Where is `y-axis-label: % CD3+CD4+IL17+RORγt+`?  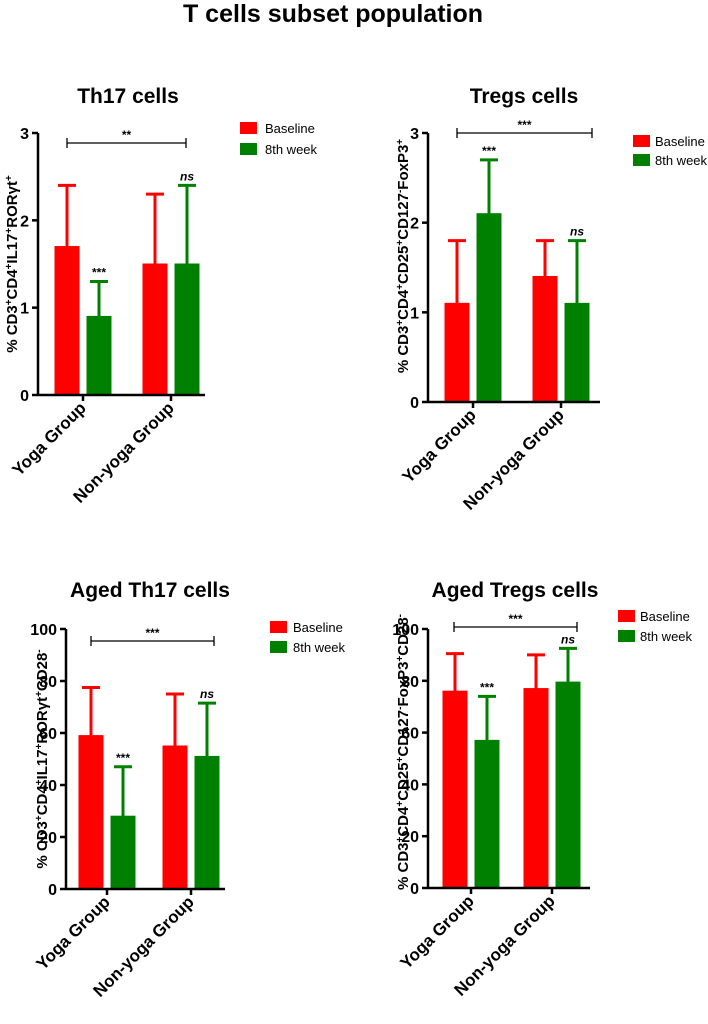 y-axis-label: % CD3+CD4+IL17+RORγt+ is located at coordinates (12, 264).